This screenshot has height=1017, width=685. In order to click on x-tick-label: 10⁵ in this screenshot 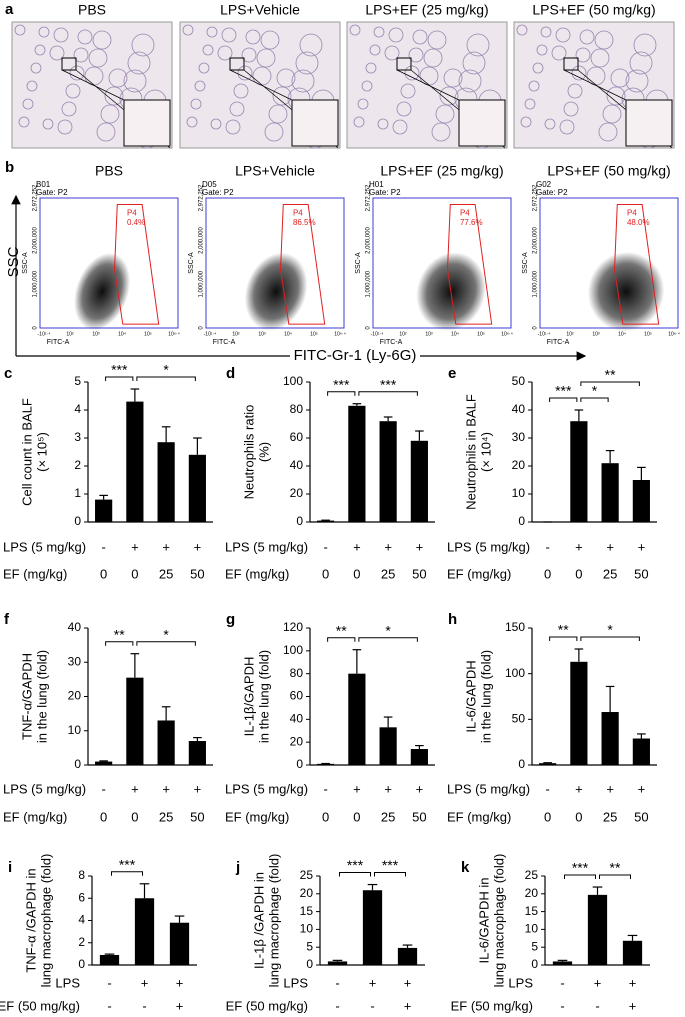, I will do `click(148, 334)`.